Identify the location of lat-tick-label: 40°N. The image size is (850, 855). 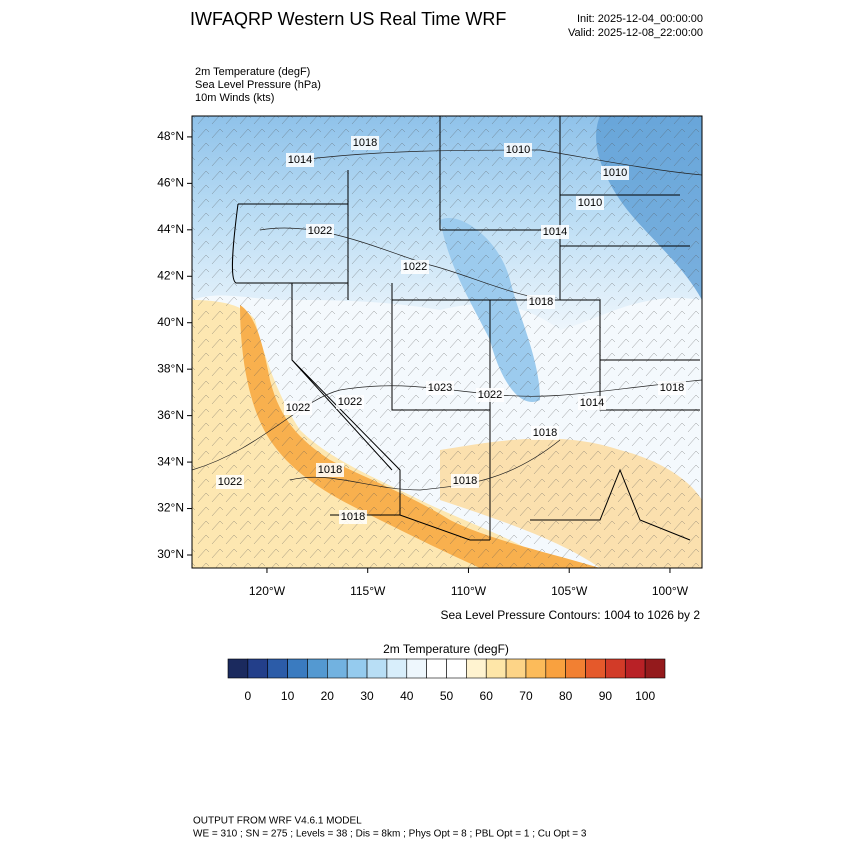
(170, 322).